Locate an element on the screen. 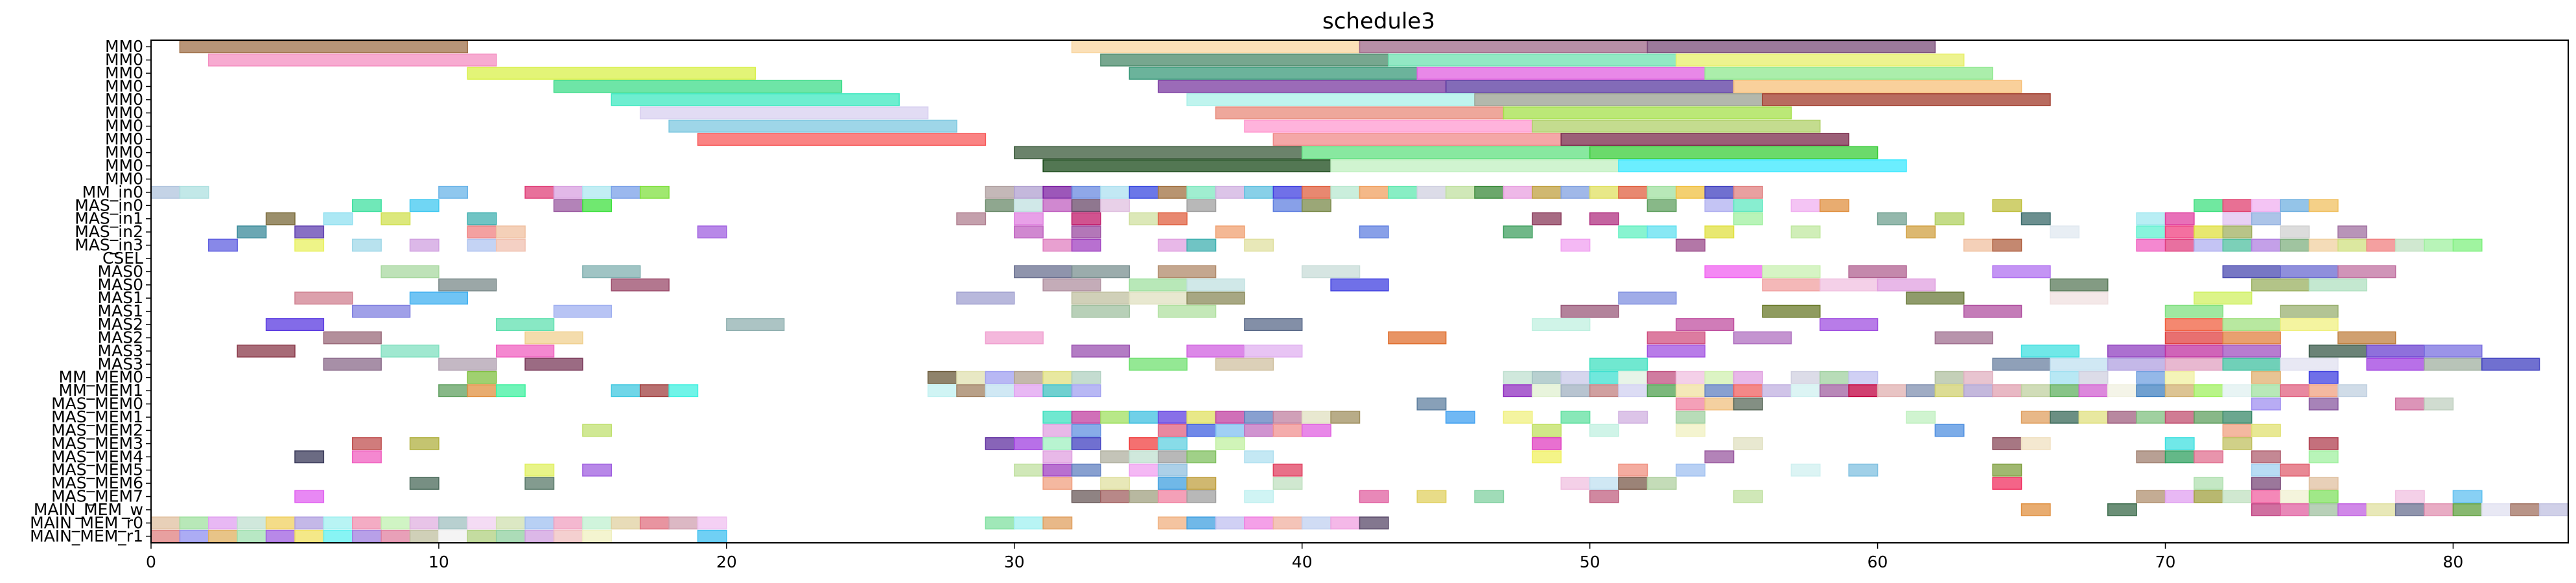 The width and height of the screenshot is (2576, 583). x-tick-label: 80 is located at coordinates (2453, 562).